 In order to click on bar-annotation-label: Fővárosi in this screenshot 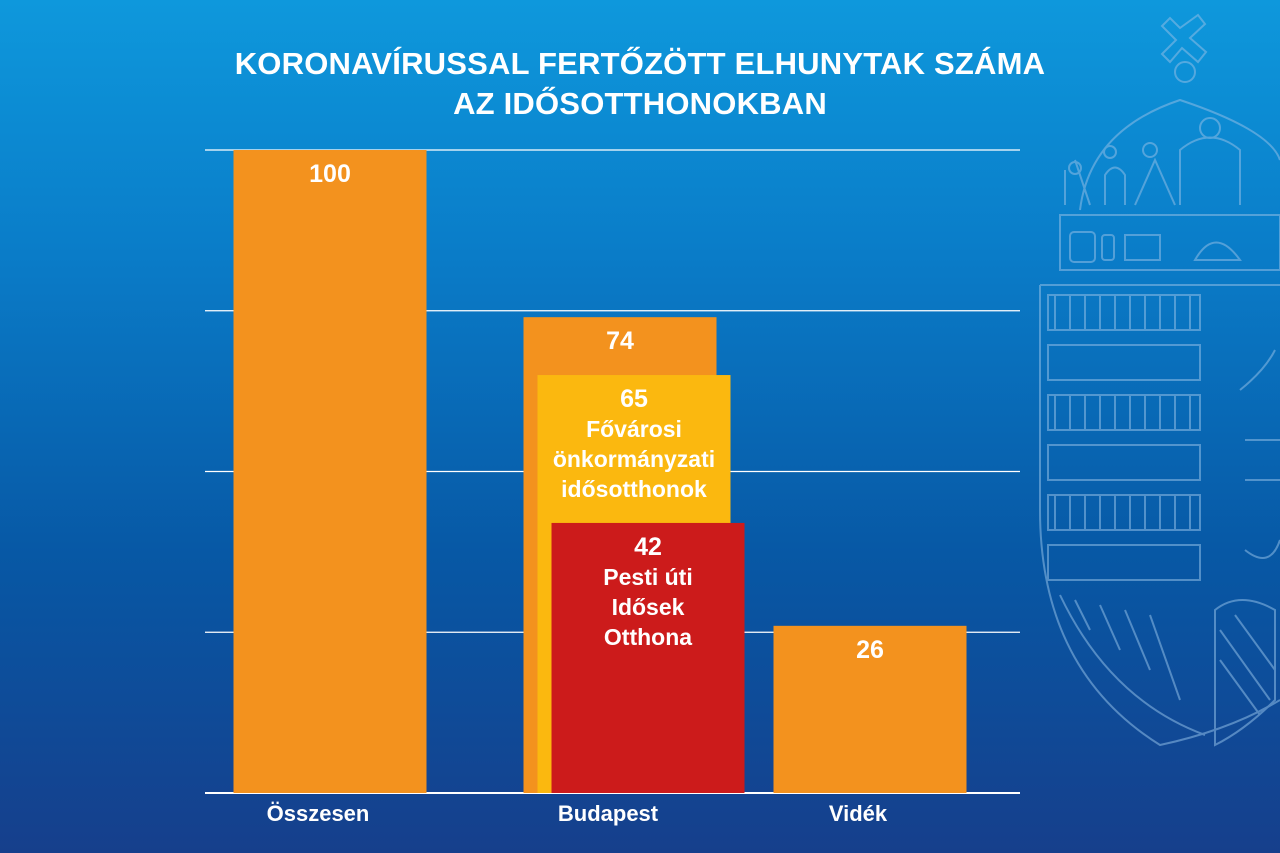, I will do `click(634, 429)`.